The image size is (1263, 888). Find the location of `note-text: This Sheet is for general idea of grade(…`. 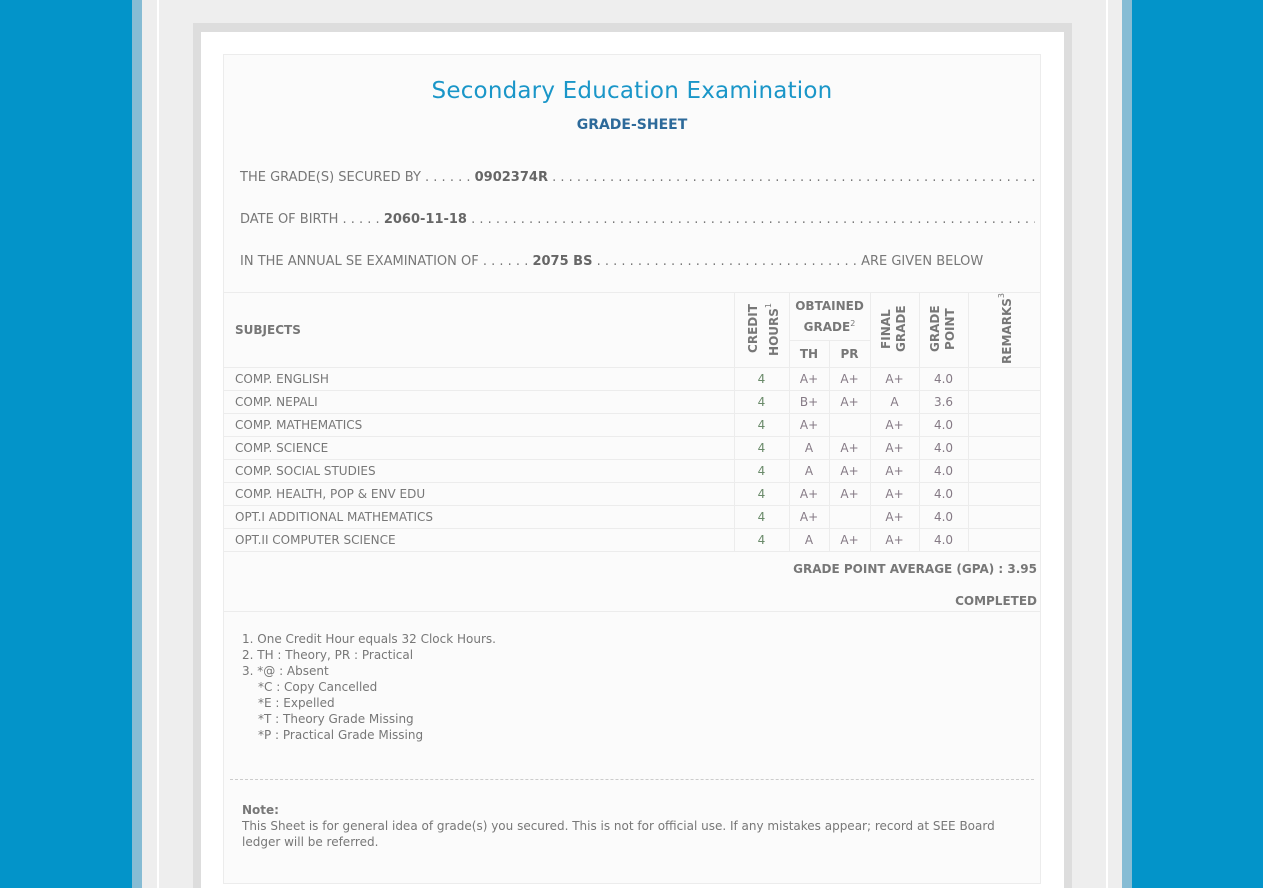

note-text: This Sheet is for general idea of grade(… is located at coordinates (618, 834).